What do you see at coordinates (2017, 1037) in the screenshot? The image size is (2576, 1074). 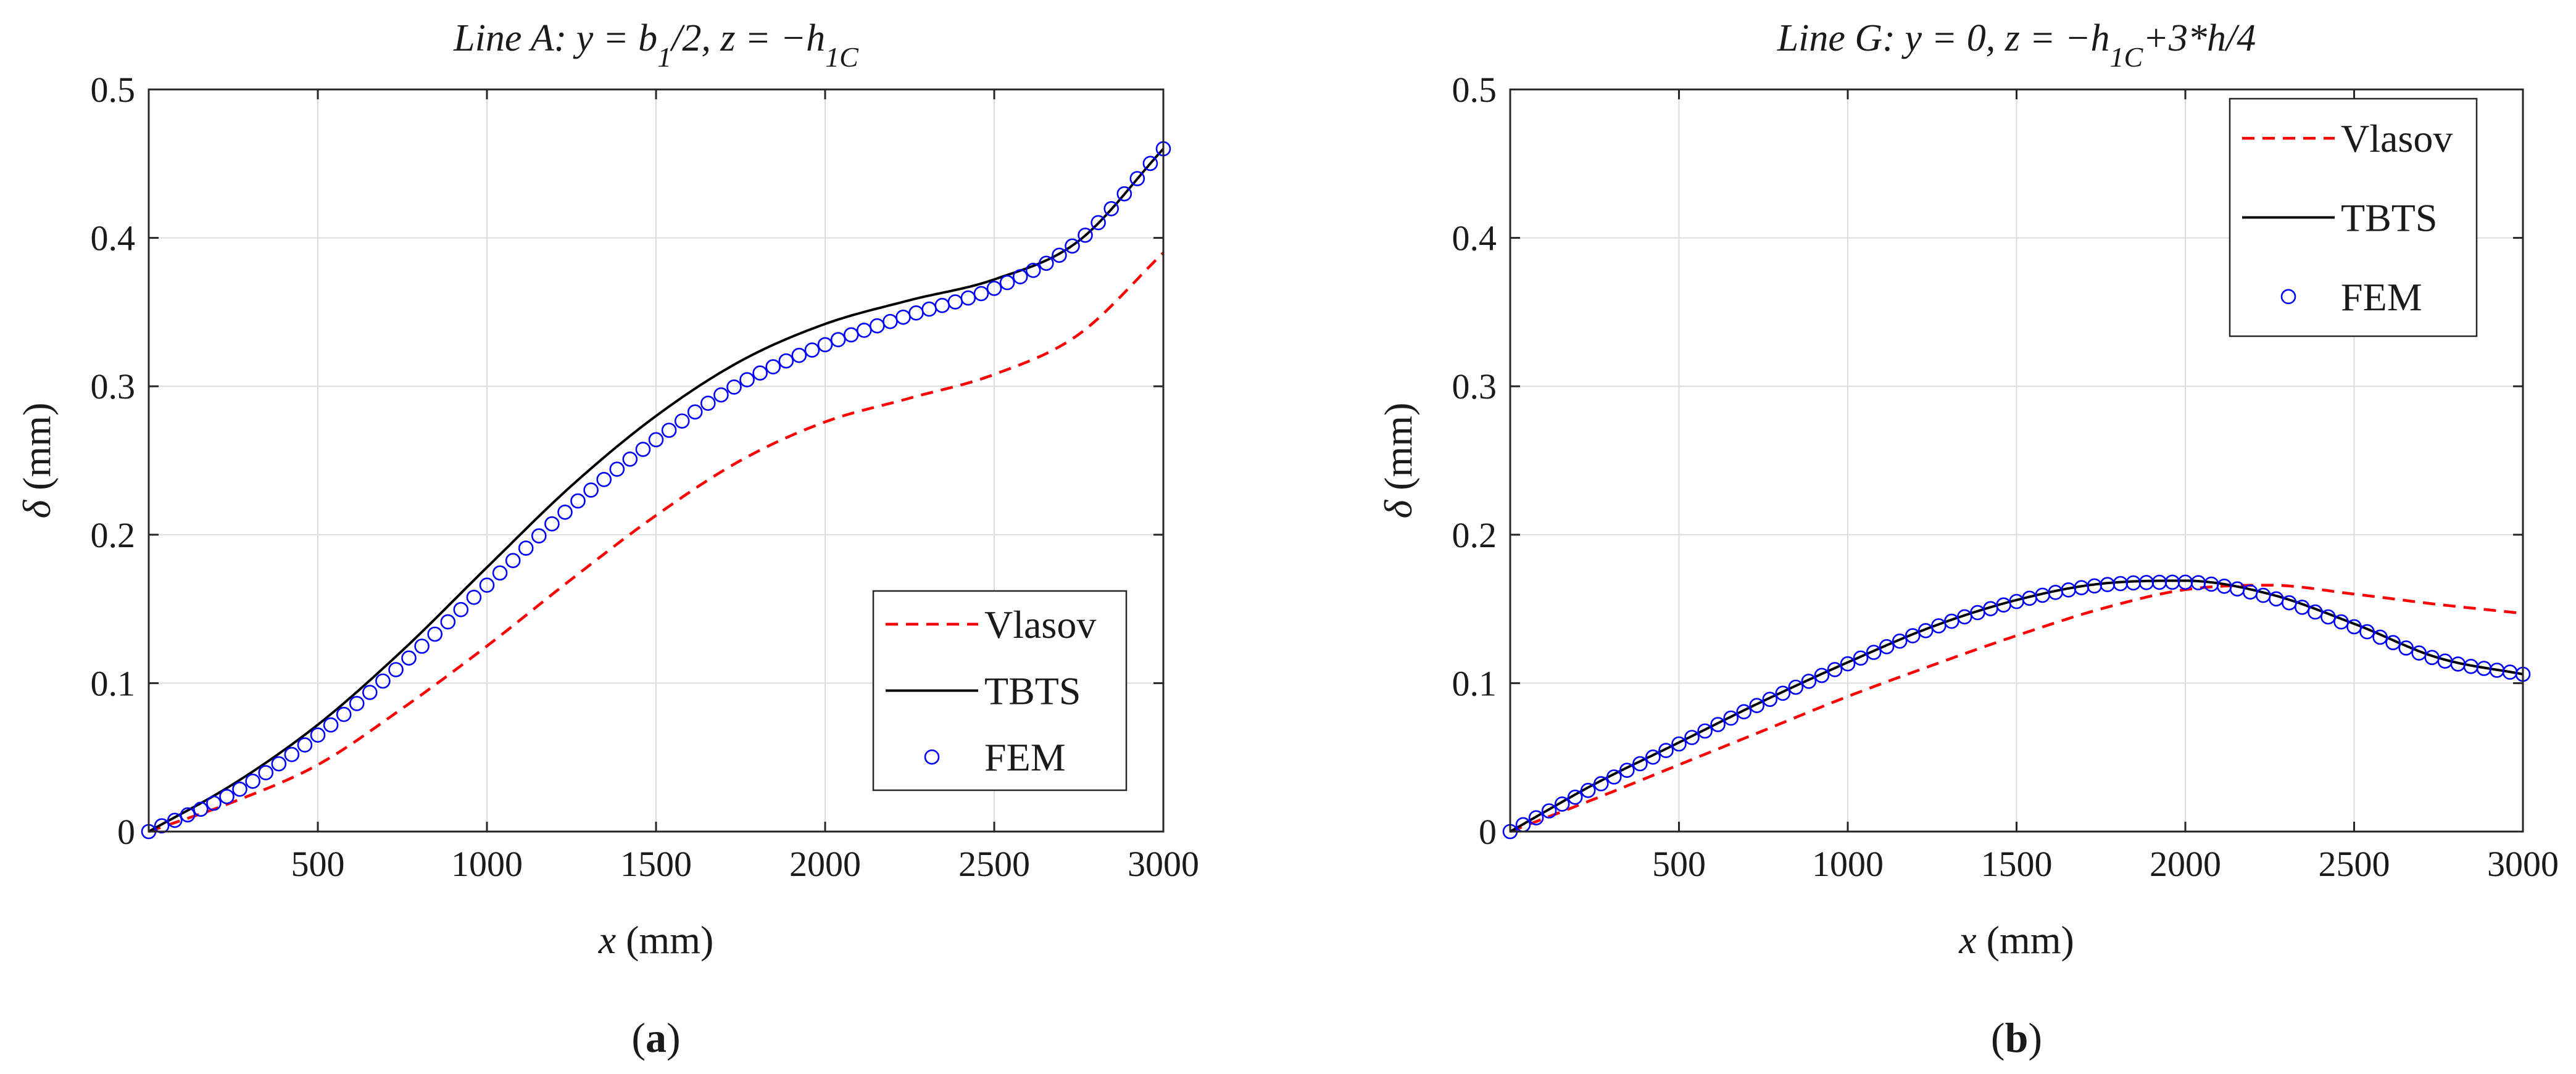 I see `panel-label-letter: b` at bounding box center [2017, 1037].